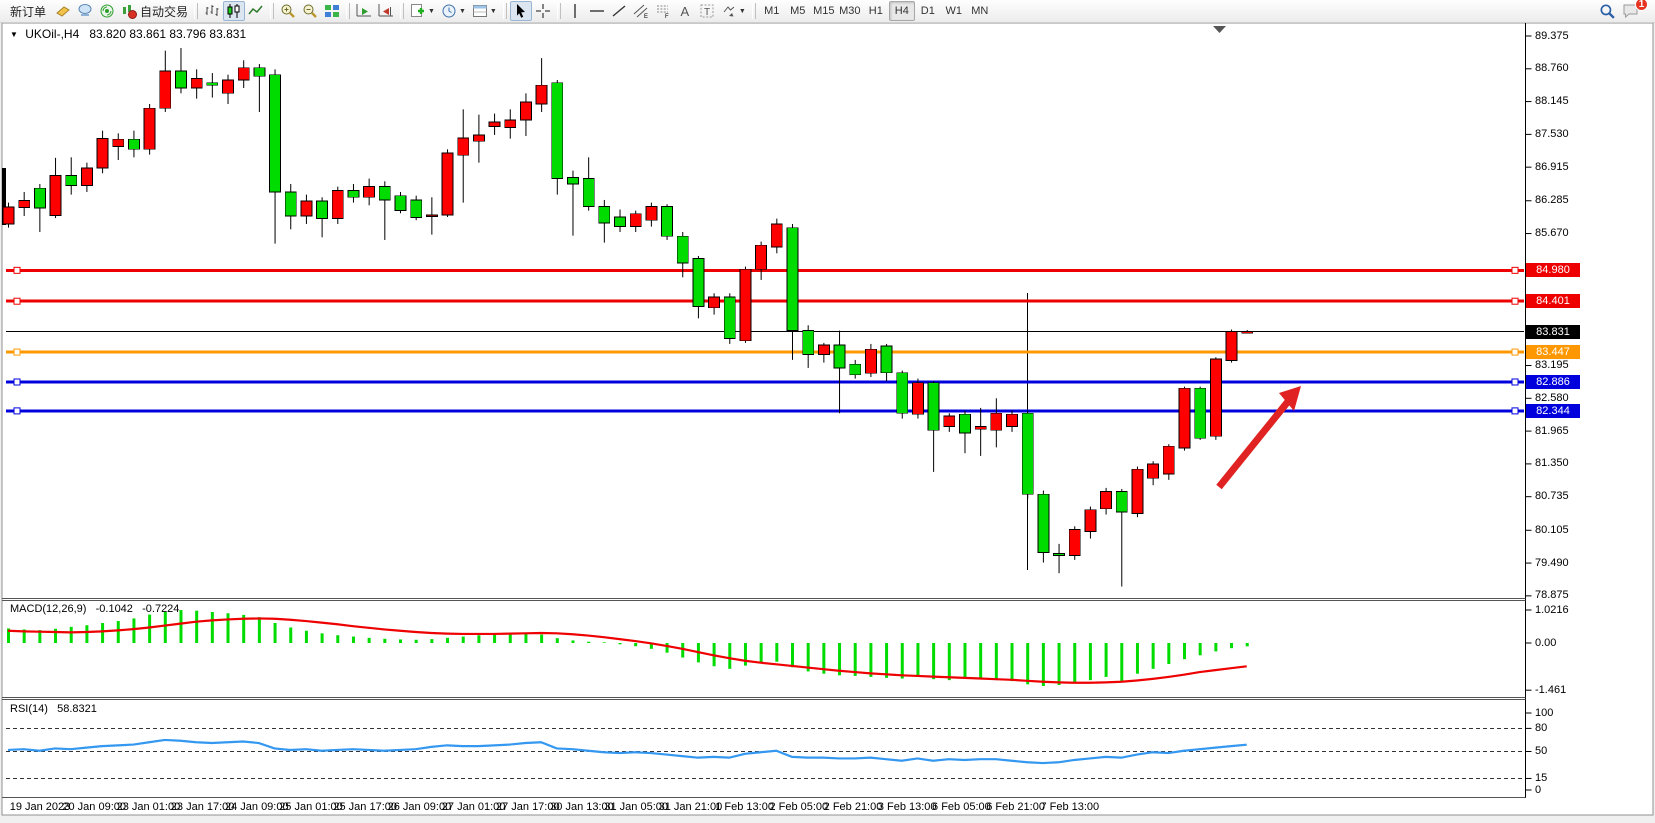 The height and width of the screenshot is (823, 1655). Describe the element at coordinates (927, 11) in the screenshot. I see `timeframe-d1: D1` at that location.